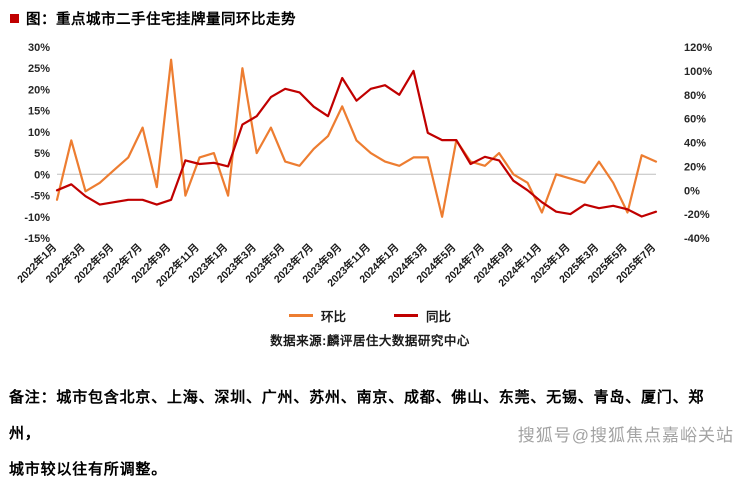  Describe the element at coordinates (39, 69) in the screenshot. I see `left-axis-tick: 25%` at that location.